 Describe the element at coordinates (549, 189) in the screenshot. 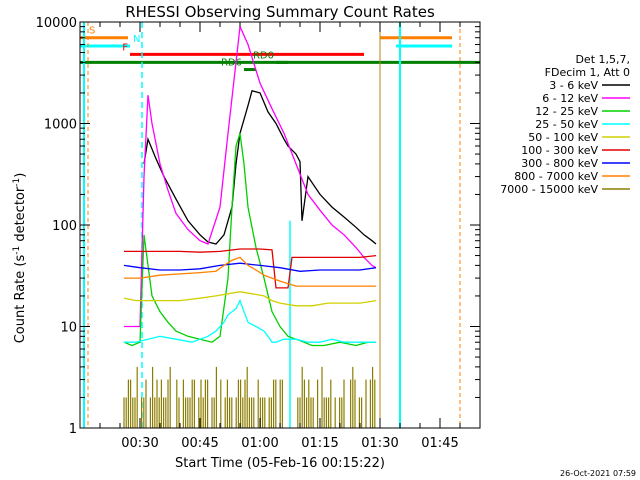

I see `legend-entry-label: 7000 - 15000 keV` at that location.